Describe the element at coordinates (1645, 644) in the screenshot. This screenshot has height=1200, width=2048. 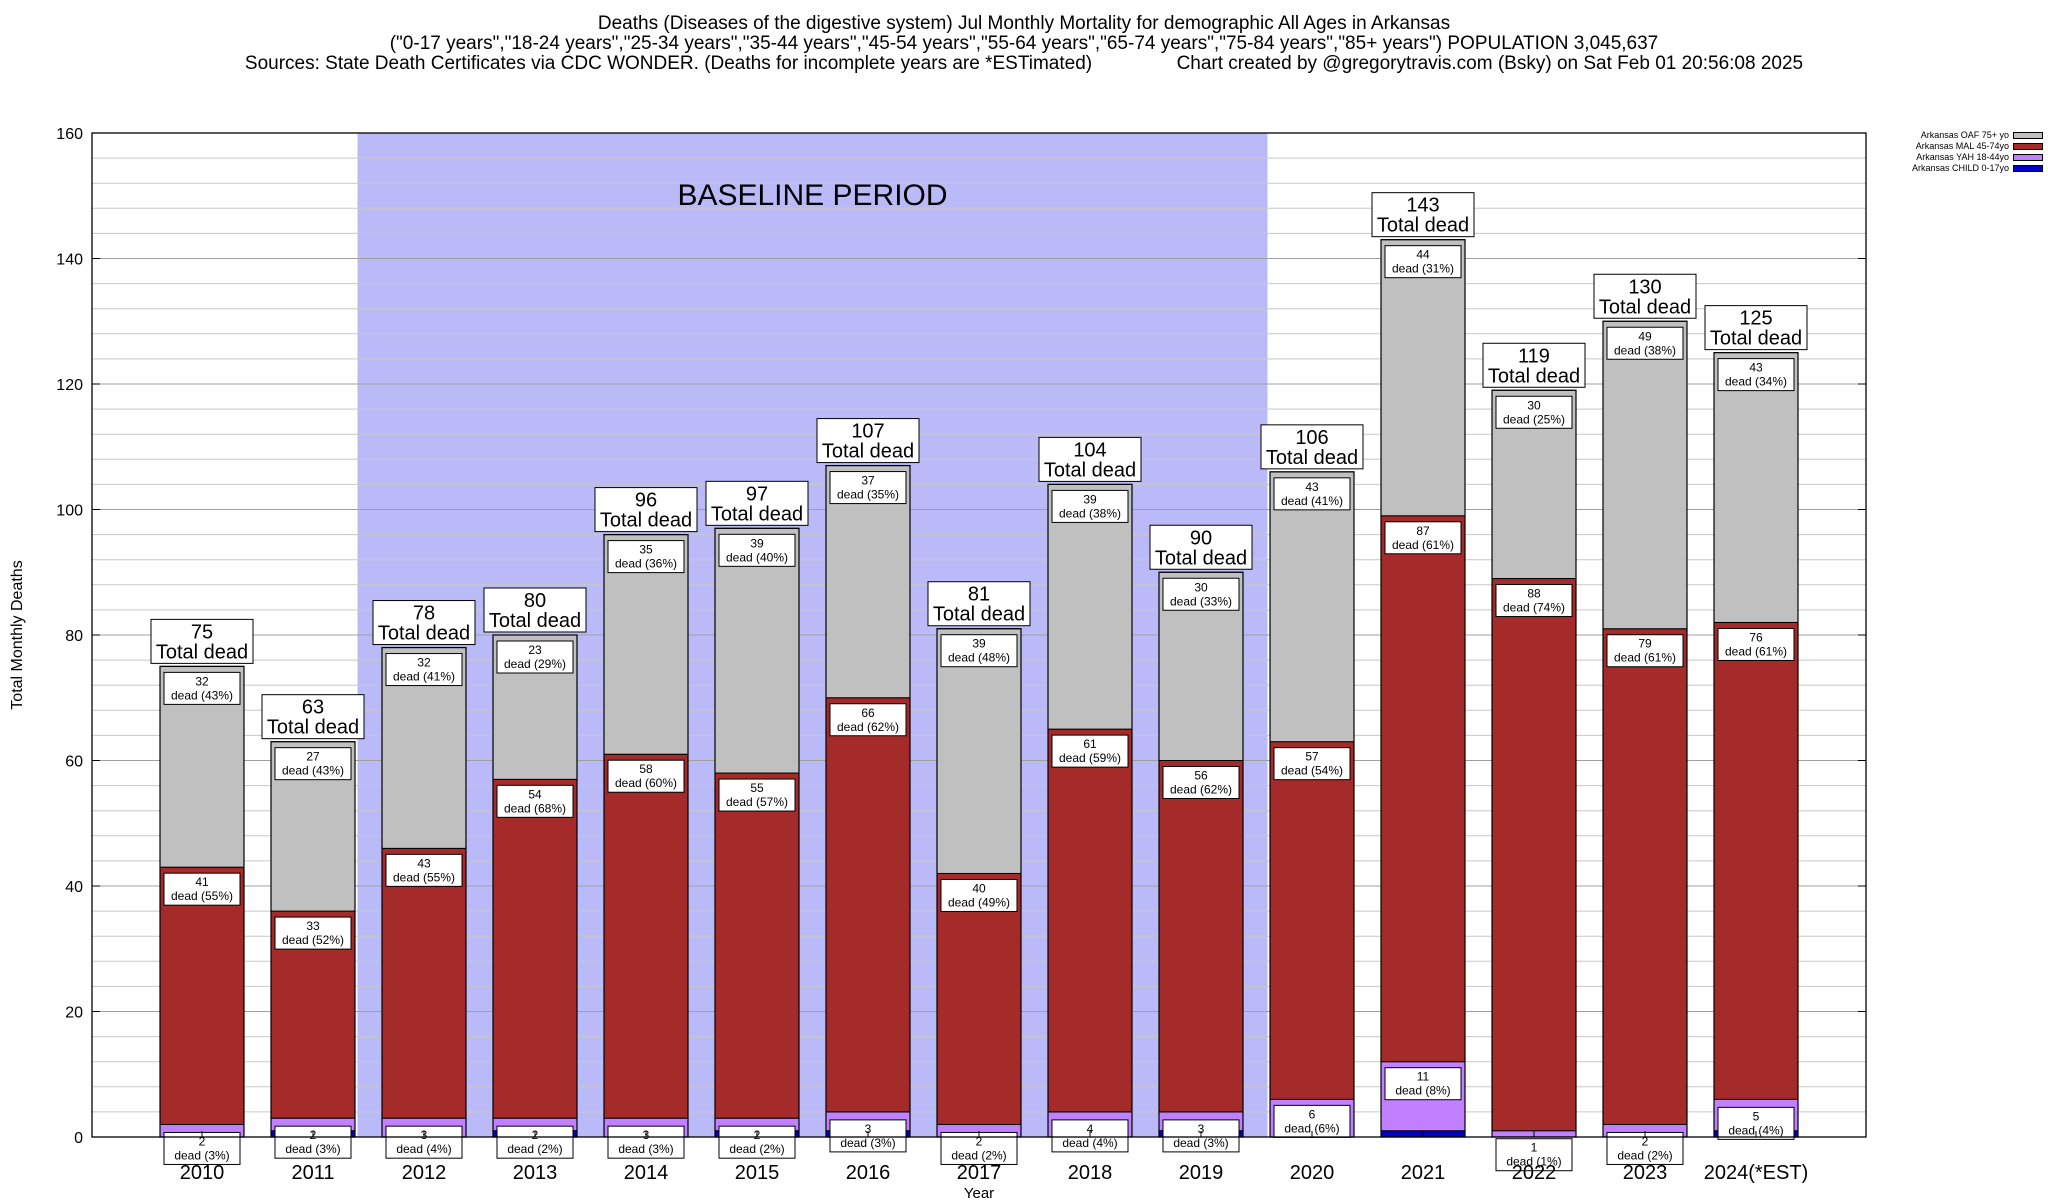
I see `segment-value-label: 79` at that location.